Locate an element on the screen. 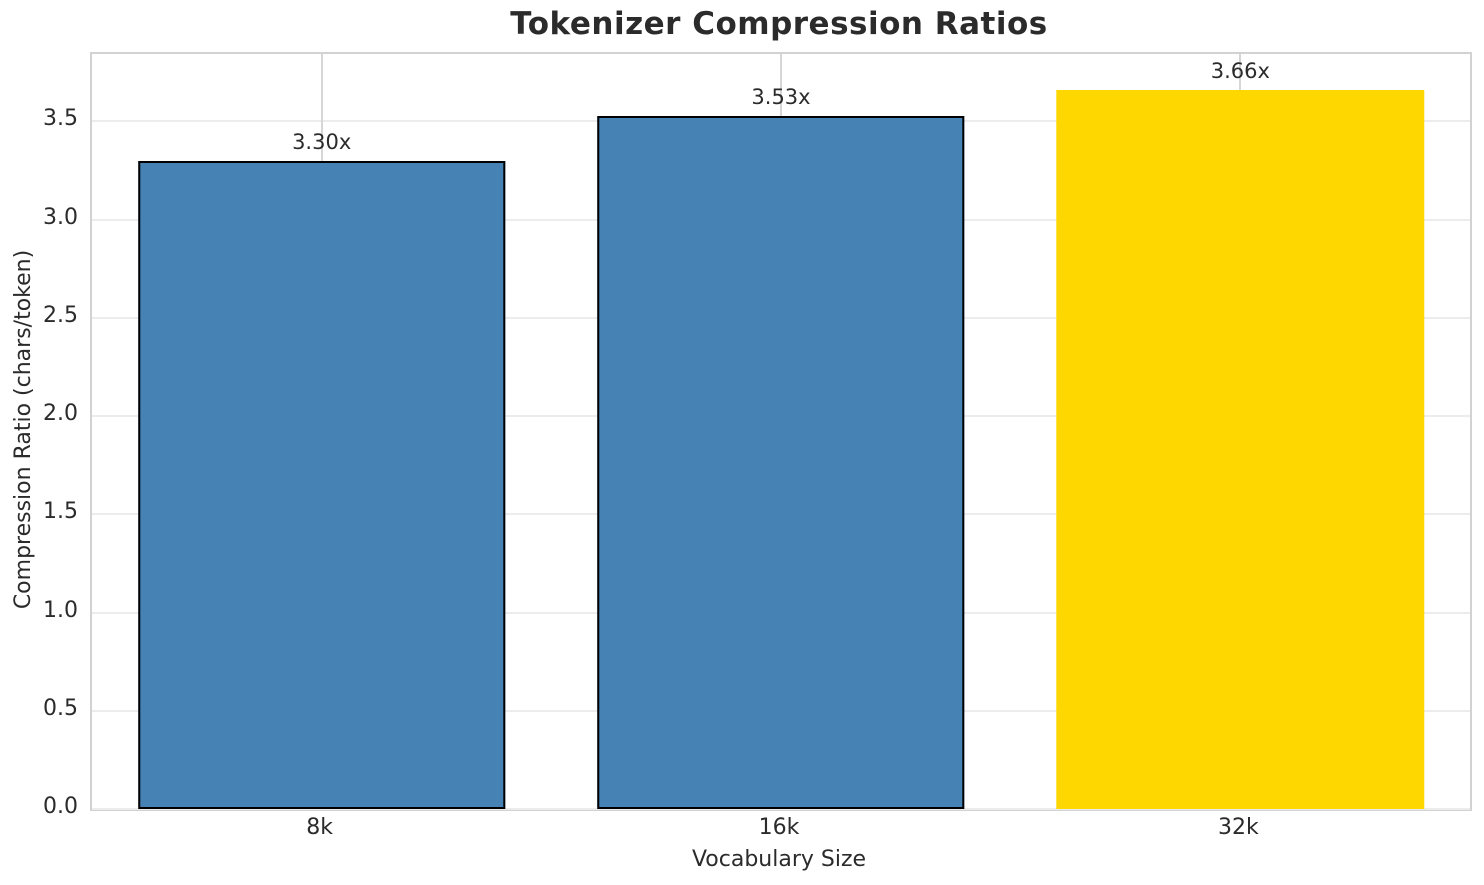  x-tick-labels: 8k 16k 32k is located at coordinates (779, 830).